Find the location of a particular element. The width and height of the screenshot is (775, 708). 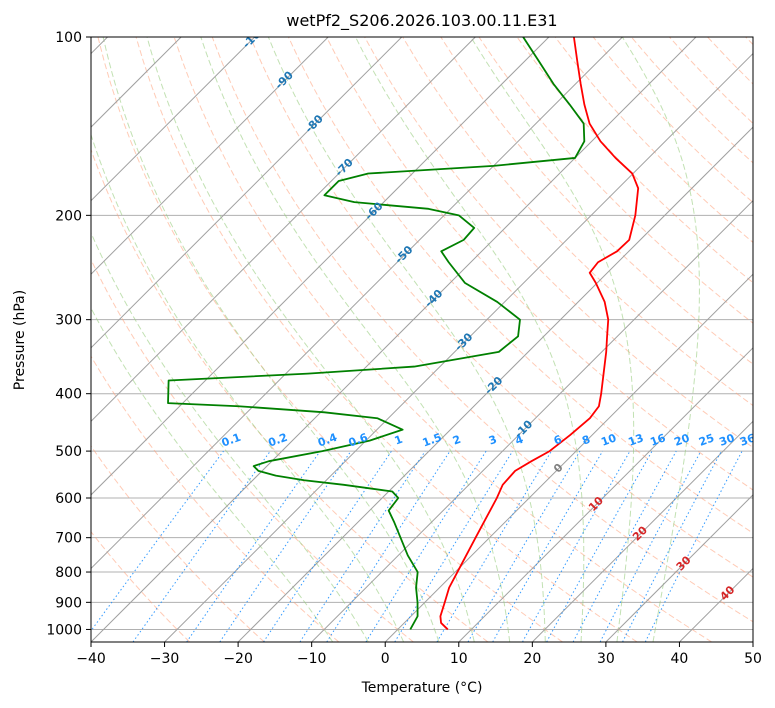

y-tick-label: 500 is located at coordinates (68, 452).